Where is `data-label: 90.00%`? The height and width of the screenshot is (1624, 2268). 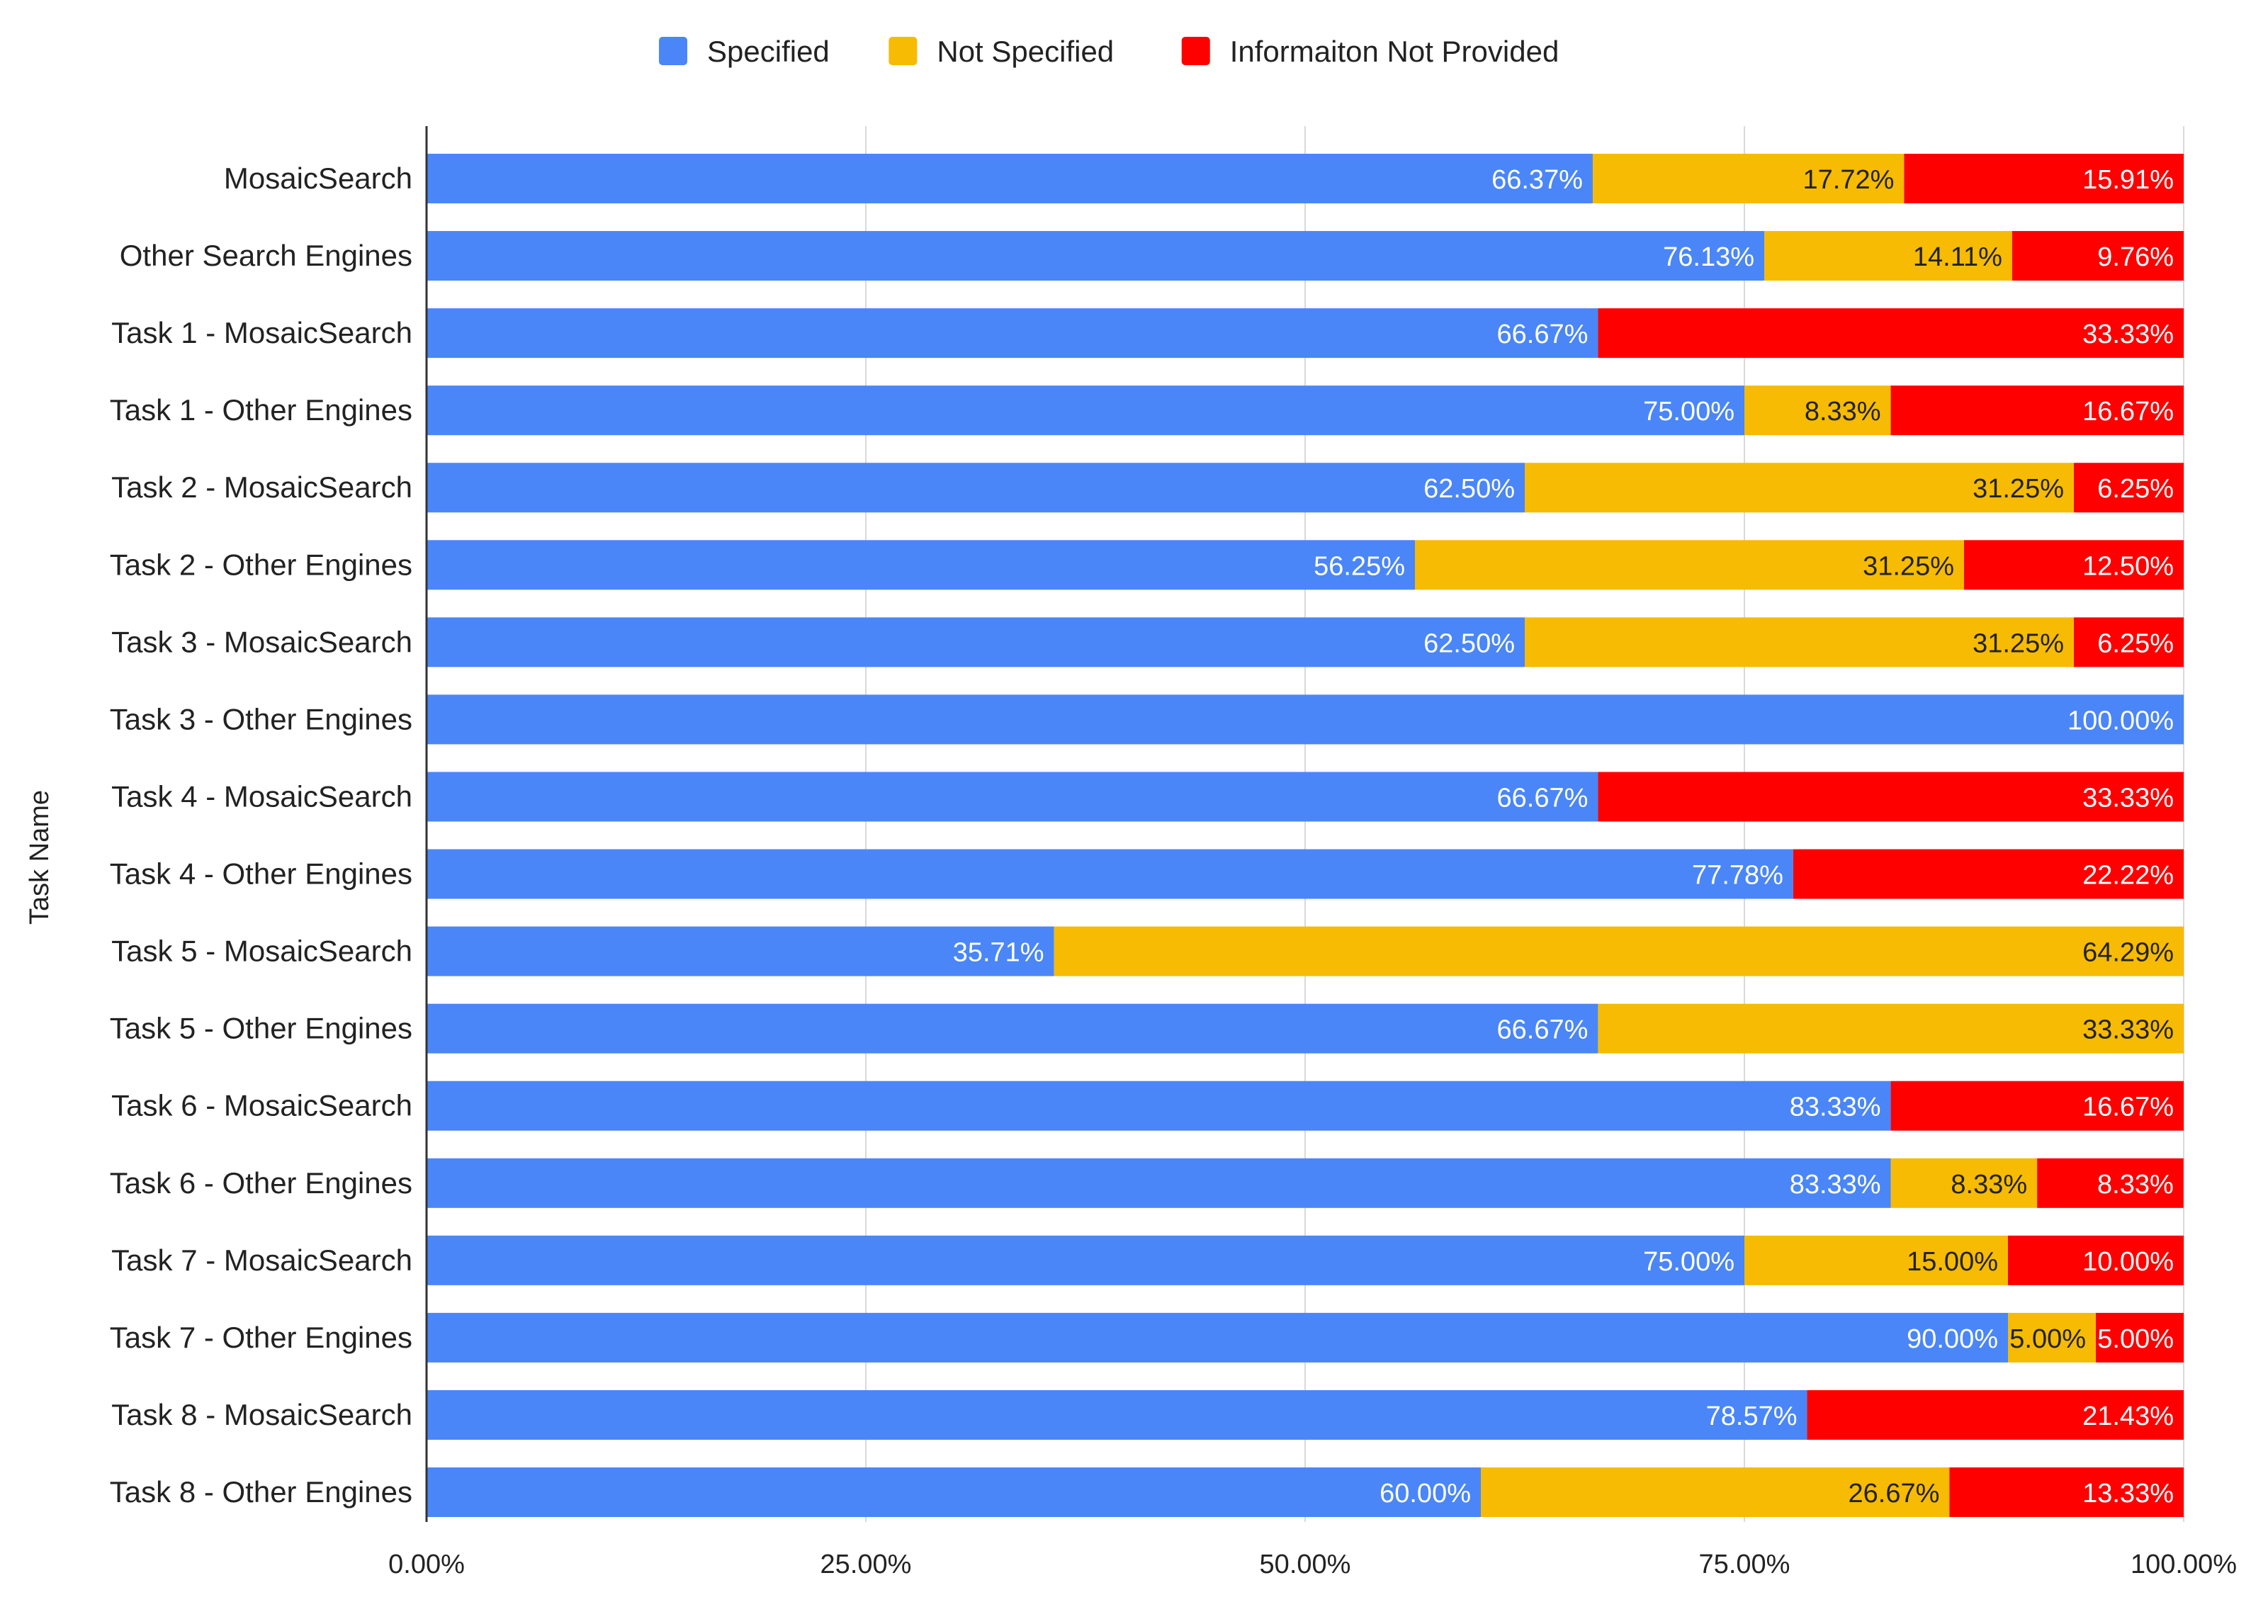 data-label: 90.00% is located at coordinates (1952, 1339).